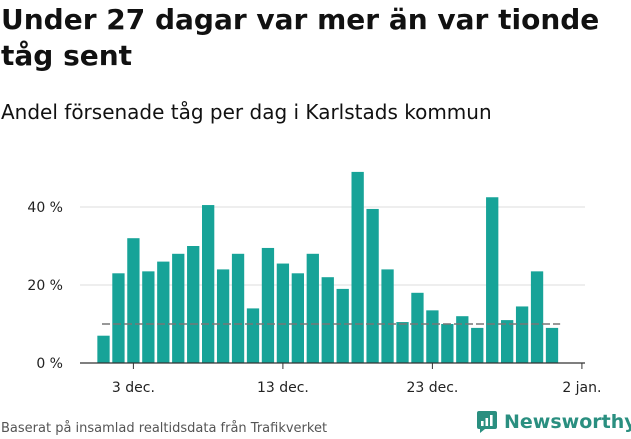 Image resolution: width=631 pixels, height=439 pixels. What do you see at coordinates (49, 364) in the screenshot?
I see `y-tick-label: 0 %` at bounding box center [49, 364].